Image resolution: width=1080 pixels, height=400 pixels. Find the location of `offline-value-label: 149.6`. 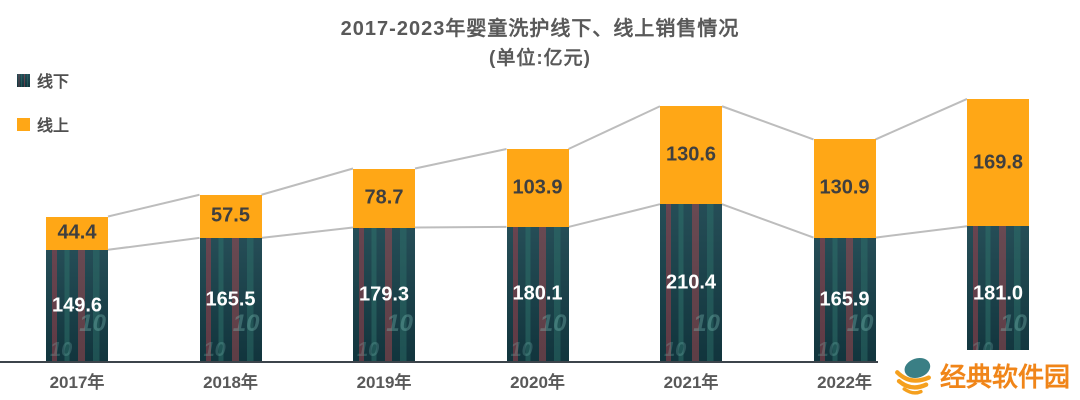

offline-value-label: 149.6 is located at coordinates (77, 305).